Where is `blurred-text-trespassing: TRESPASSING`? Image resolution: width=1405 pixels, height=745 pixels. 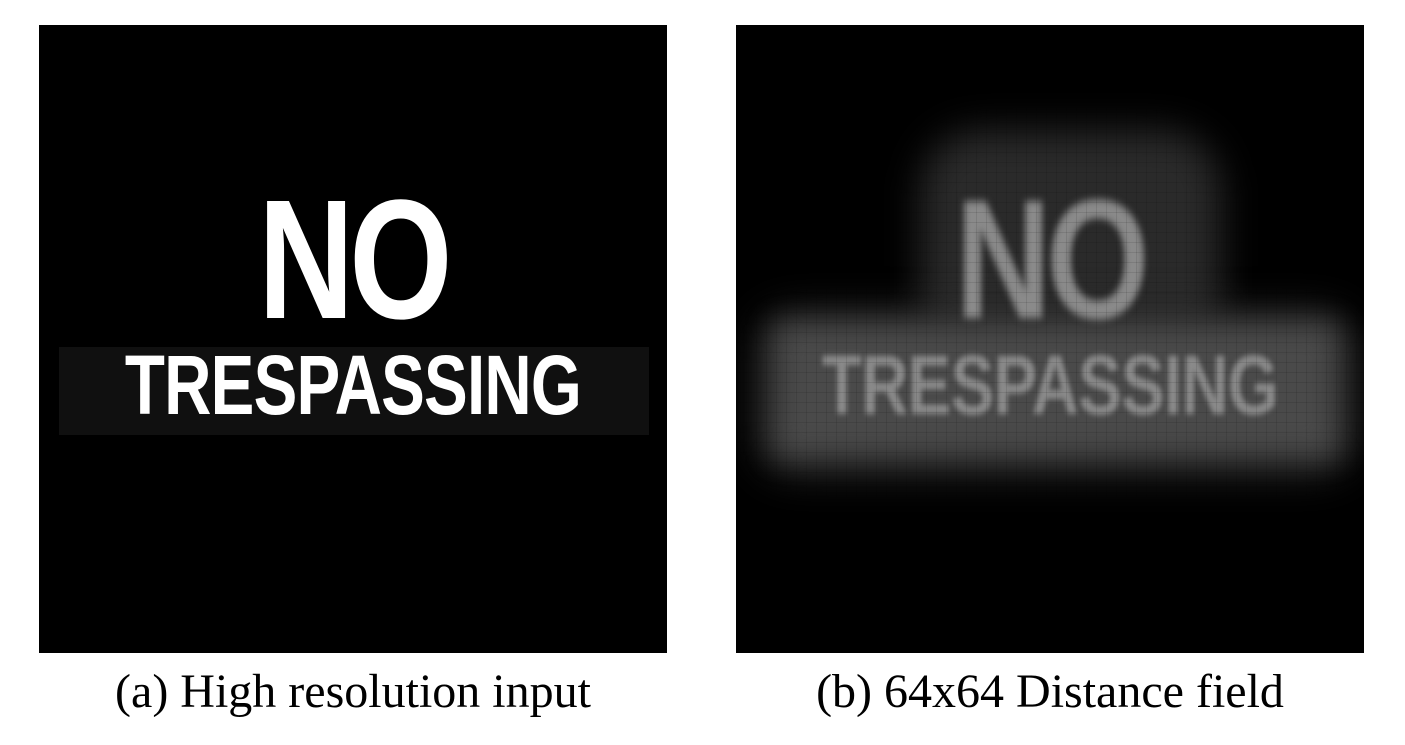
blurred-text-trespassing: TRESPASSING is located at coordinates (1050, 385).